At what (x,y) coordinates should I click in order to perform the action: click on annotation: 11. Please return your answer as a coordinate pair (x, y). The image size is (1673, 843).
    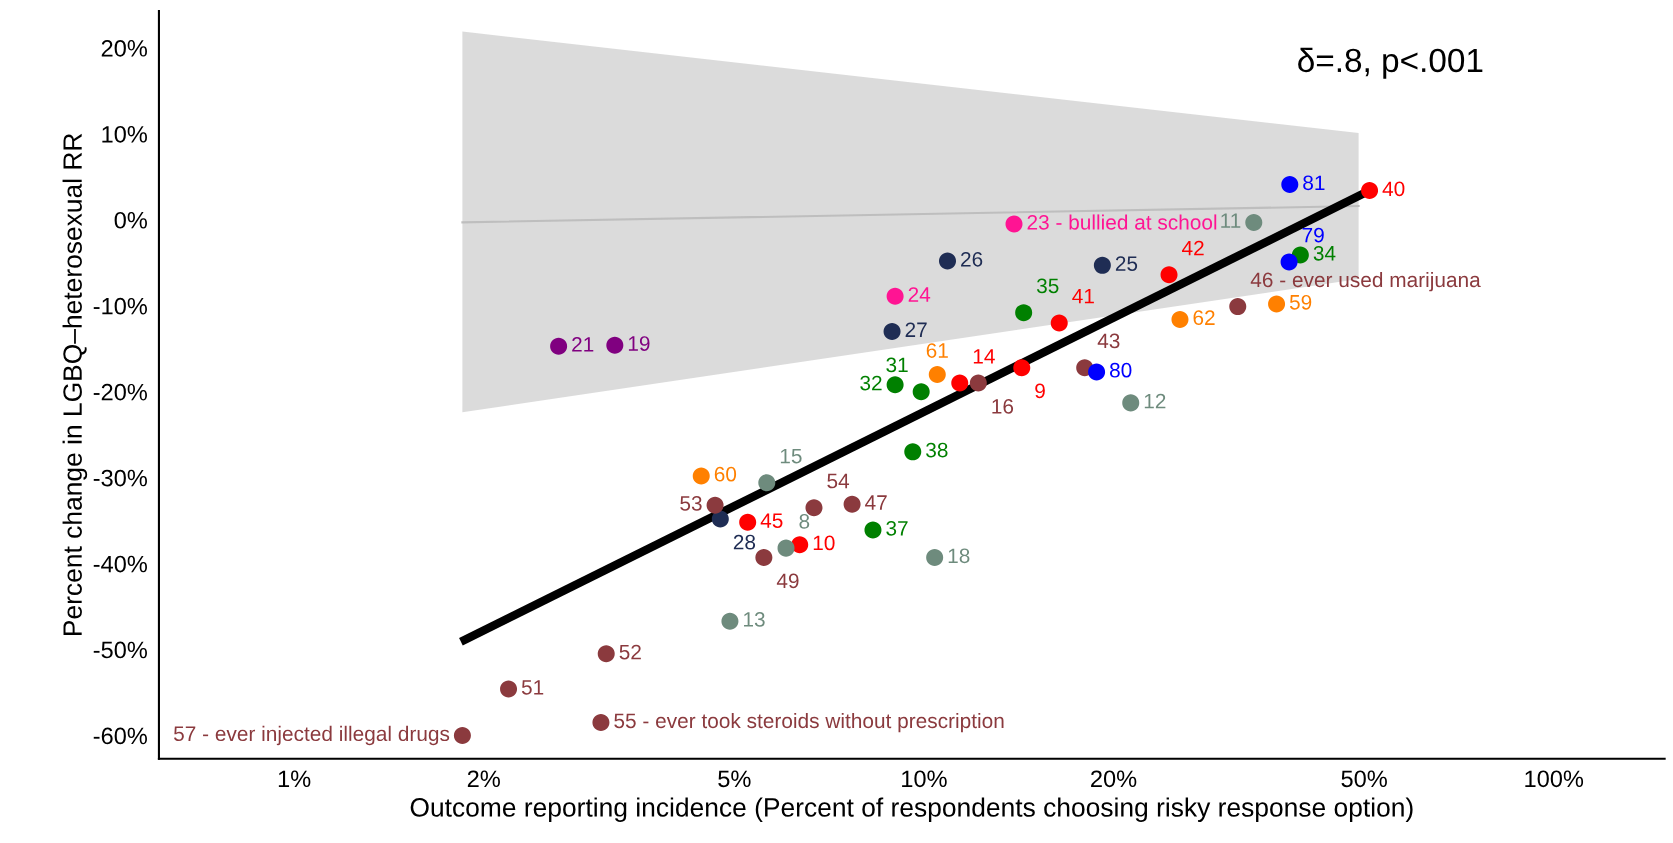
    Looking at the image, I should click on (1231, 220).